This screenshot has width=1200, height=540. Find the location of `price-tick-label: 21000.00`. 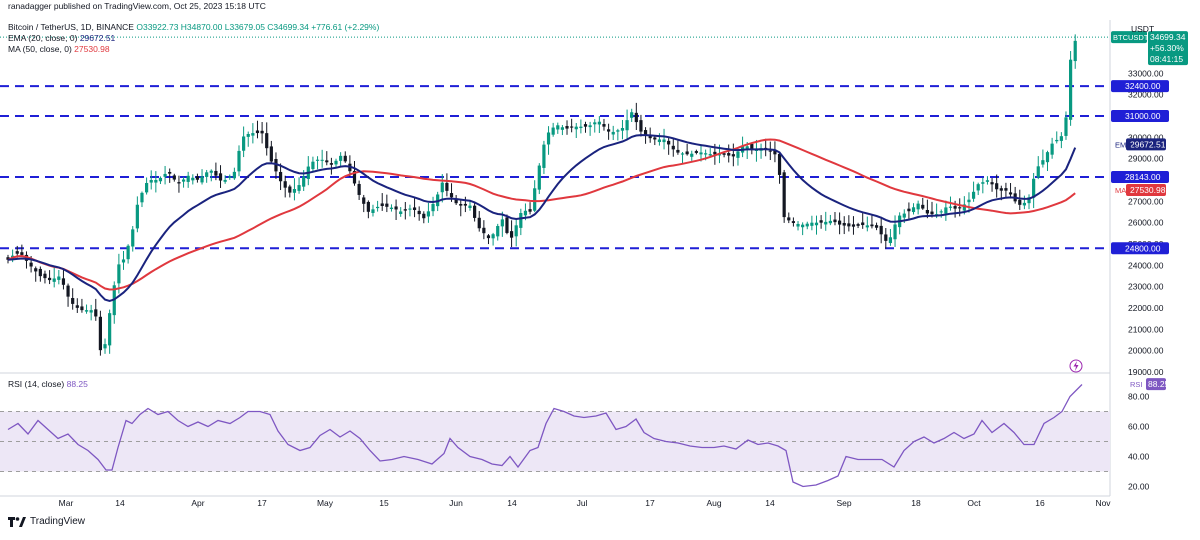

price-tick-label: 21000.00 is located at coordinates (1146, 329).